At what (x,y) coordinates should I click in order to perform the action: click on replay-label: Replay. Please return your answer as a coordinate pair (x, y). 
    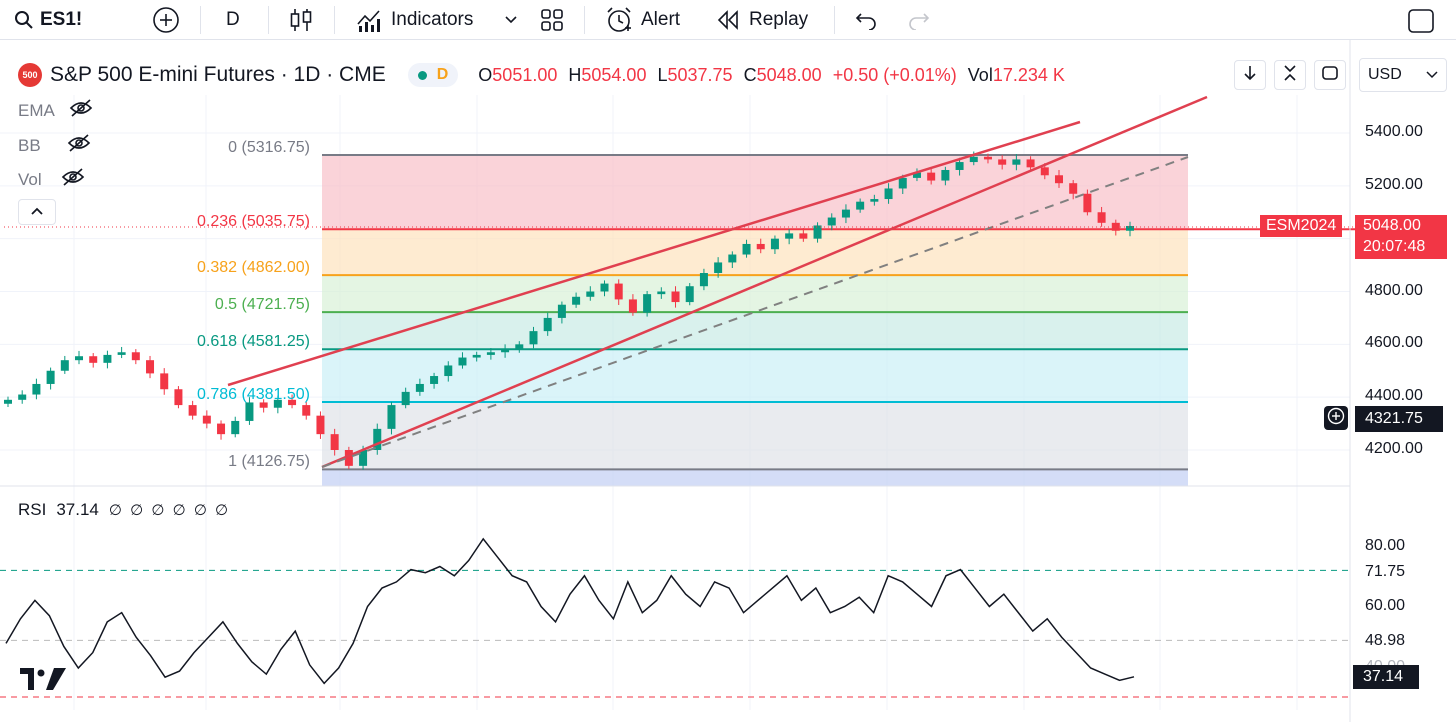
    Looking at the image, I should click on (779, 19).